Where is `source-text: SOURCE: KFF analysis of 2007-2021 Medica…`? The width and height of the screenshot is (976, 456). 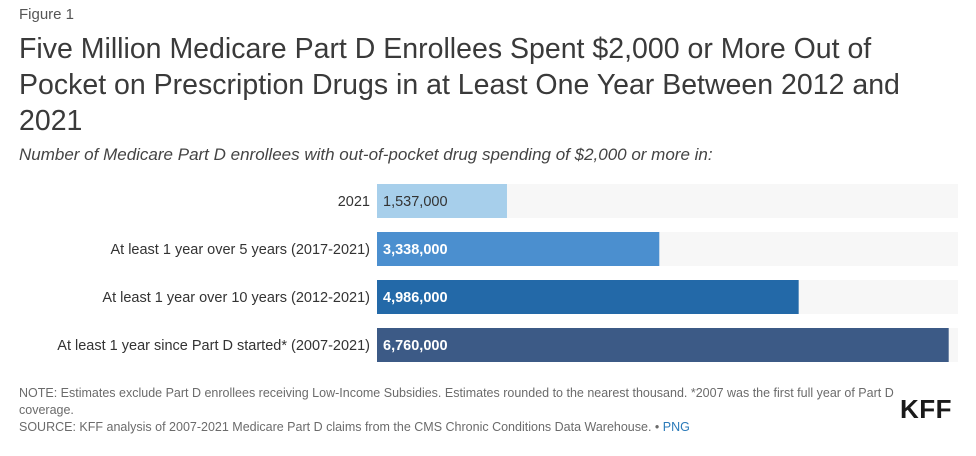
source-text: SOURCE: KFF analysis of 2007-2021 Medica… is located at coordinates (459, 427).